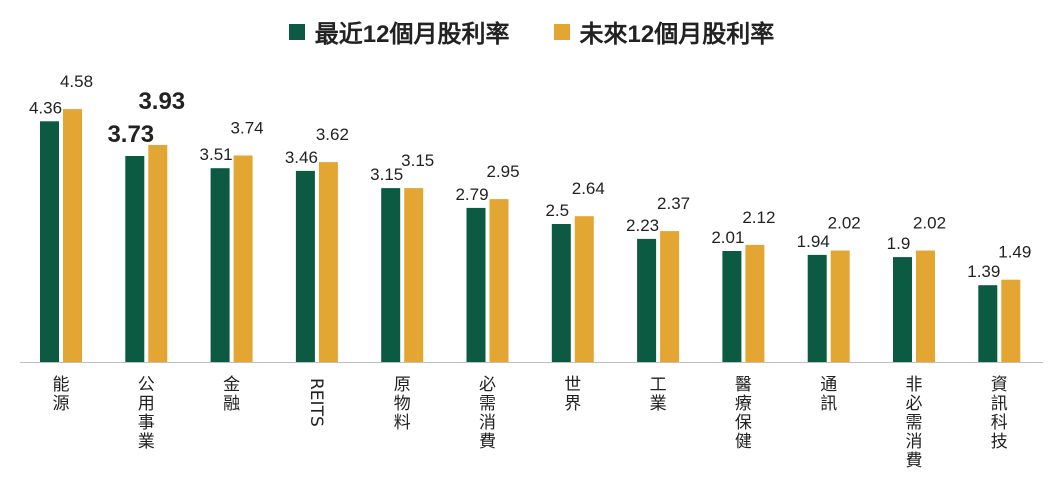 This screenshot has height=485, width=1063. I want to click on data-label-trailing-6: 2.5, so click(557, 210).